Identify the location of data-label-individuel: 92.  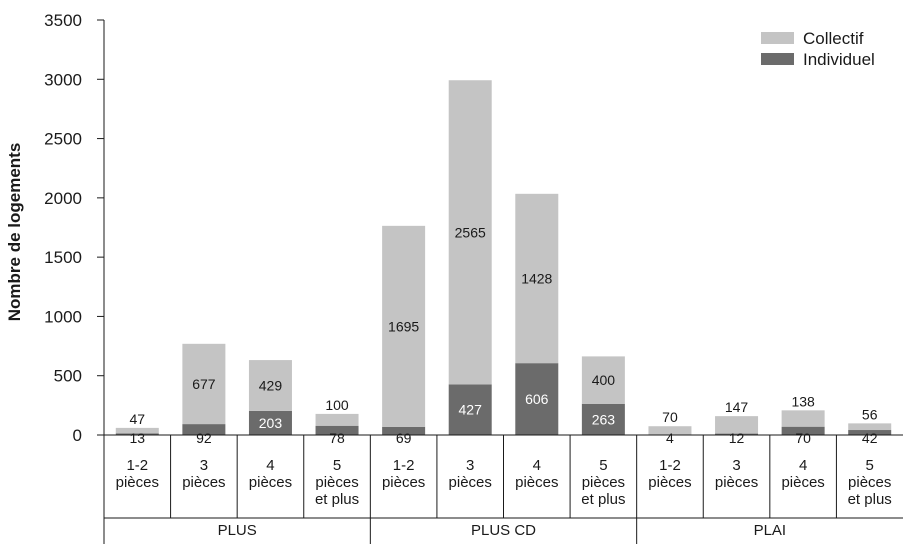
(204, 438).